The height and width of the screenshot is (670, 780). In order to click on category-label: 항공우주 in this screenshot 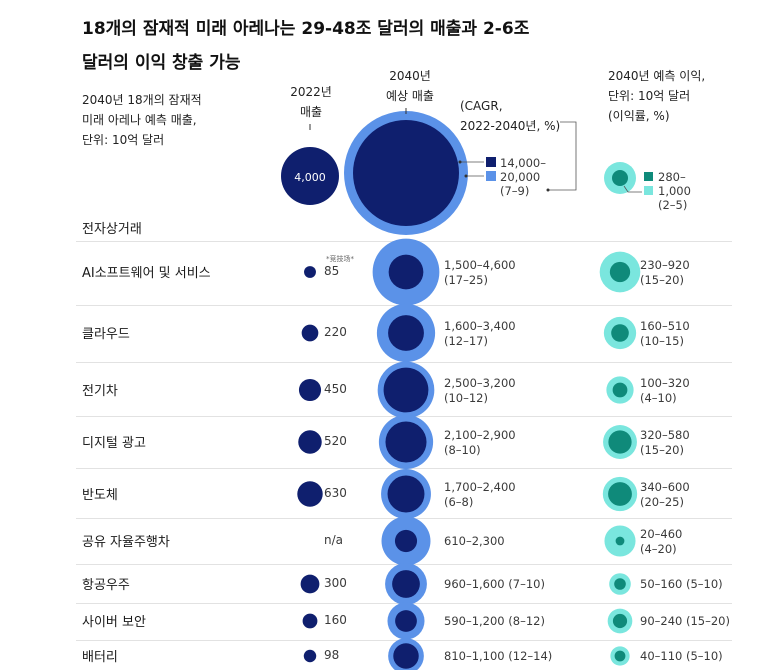, I will do `click(106, 585)`.